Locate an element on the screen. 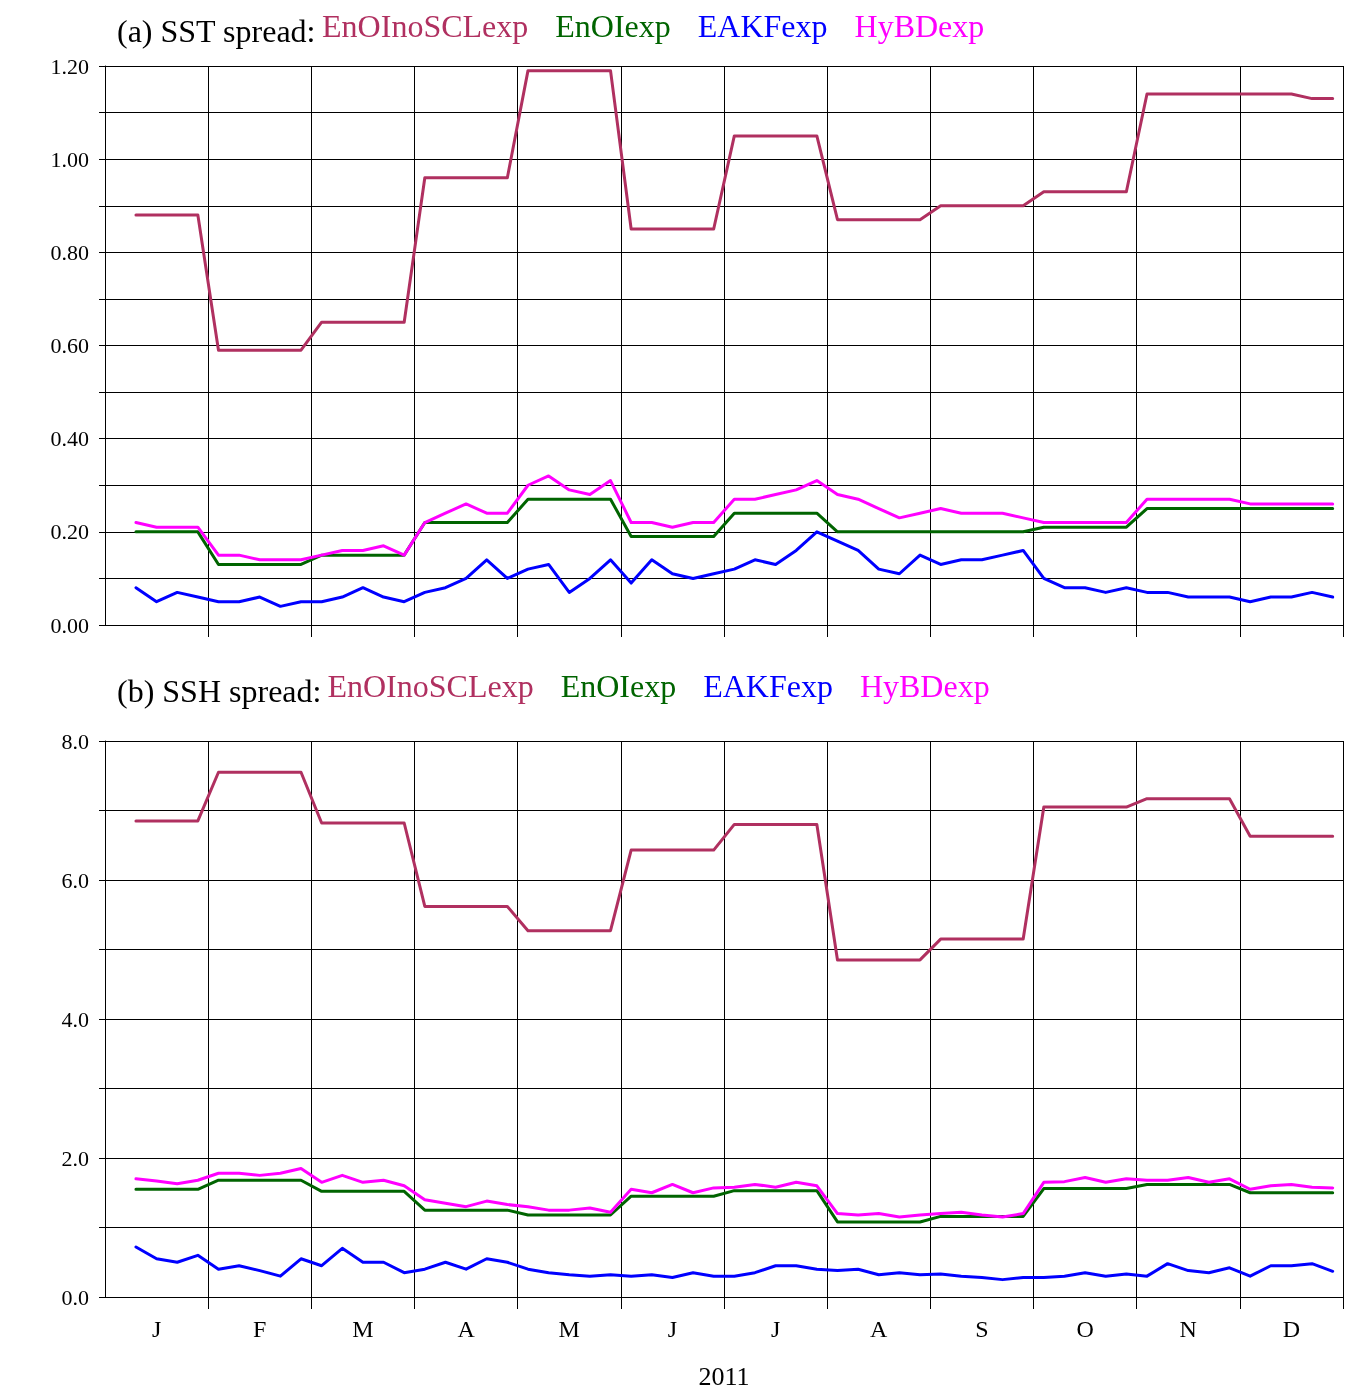  x-tick-label: O is located at coordinates (1085, 1329).